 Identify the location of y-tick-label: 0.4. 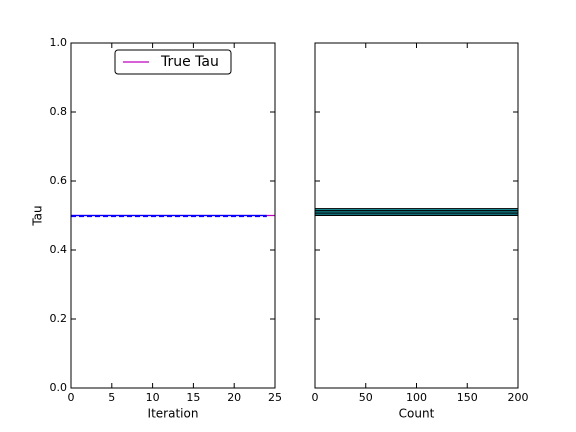
(59, 249).